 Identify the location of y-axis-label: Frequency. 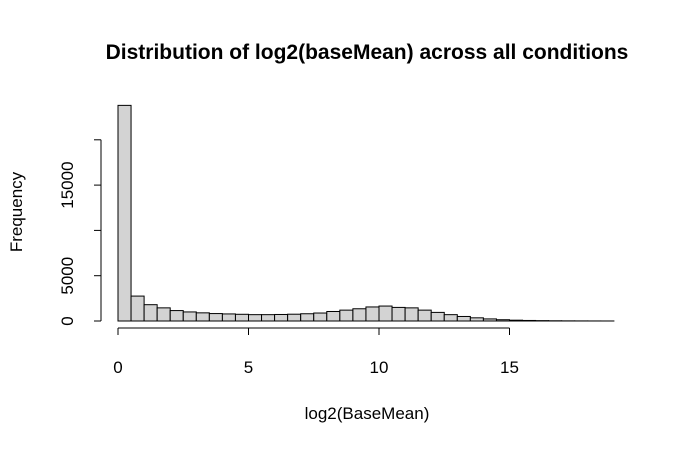
(16, 211).